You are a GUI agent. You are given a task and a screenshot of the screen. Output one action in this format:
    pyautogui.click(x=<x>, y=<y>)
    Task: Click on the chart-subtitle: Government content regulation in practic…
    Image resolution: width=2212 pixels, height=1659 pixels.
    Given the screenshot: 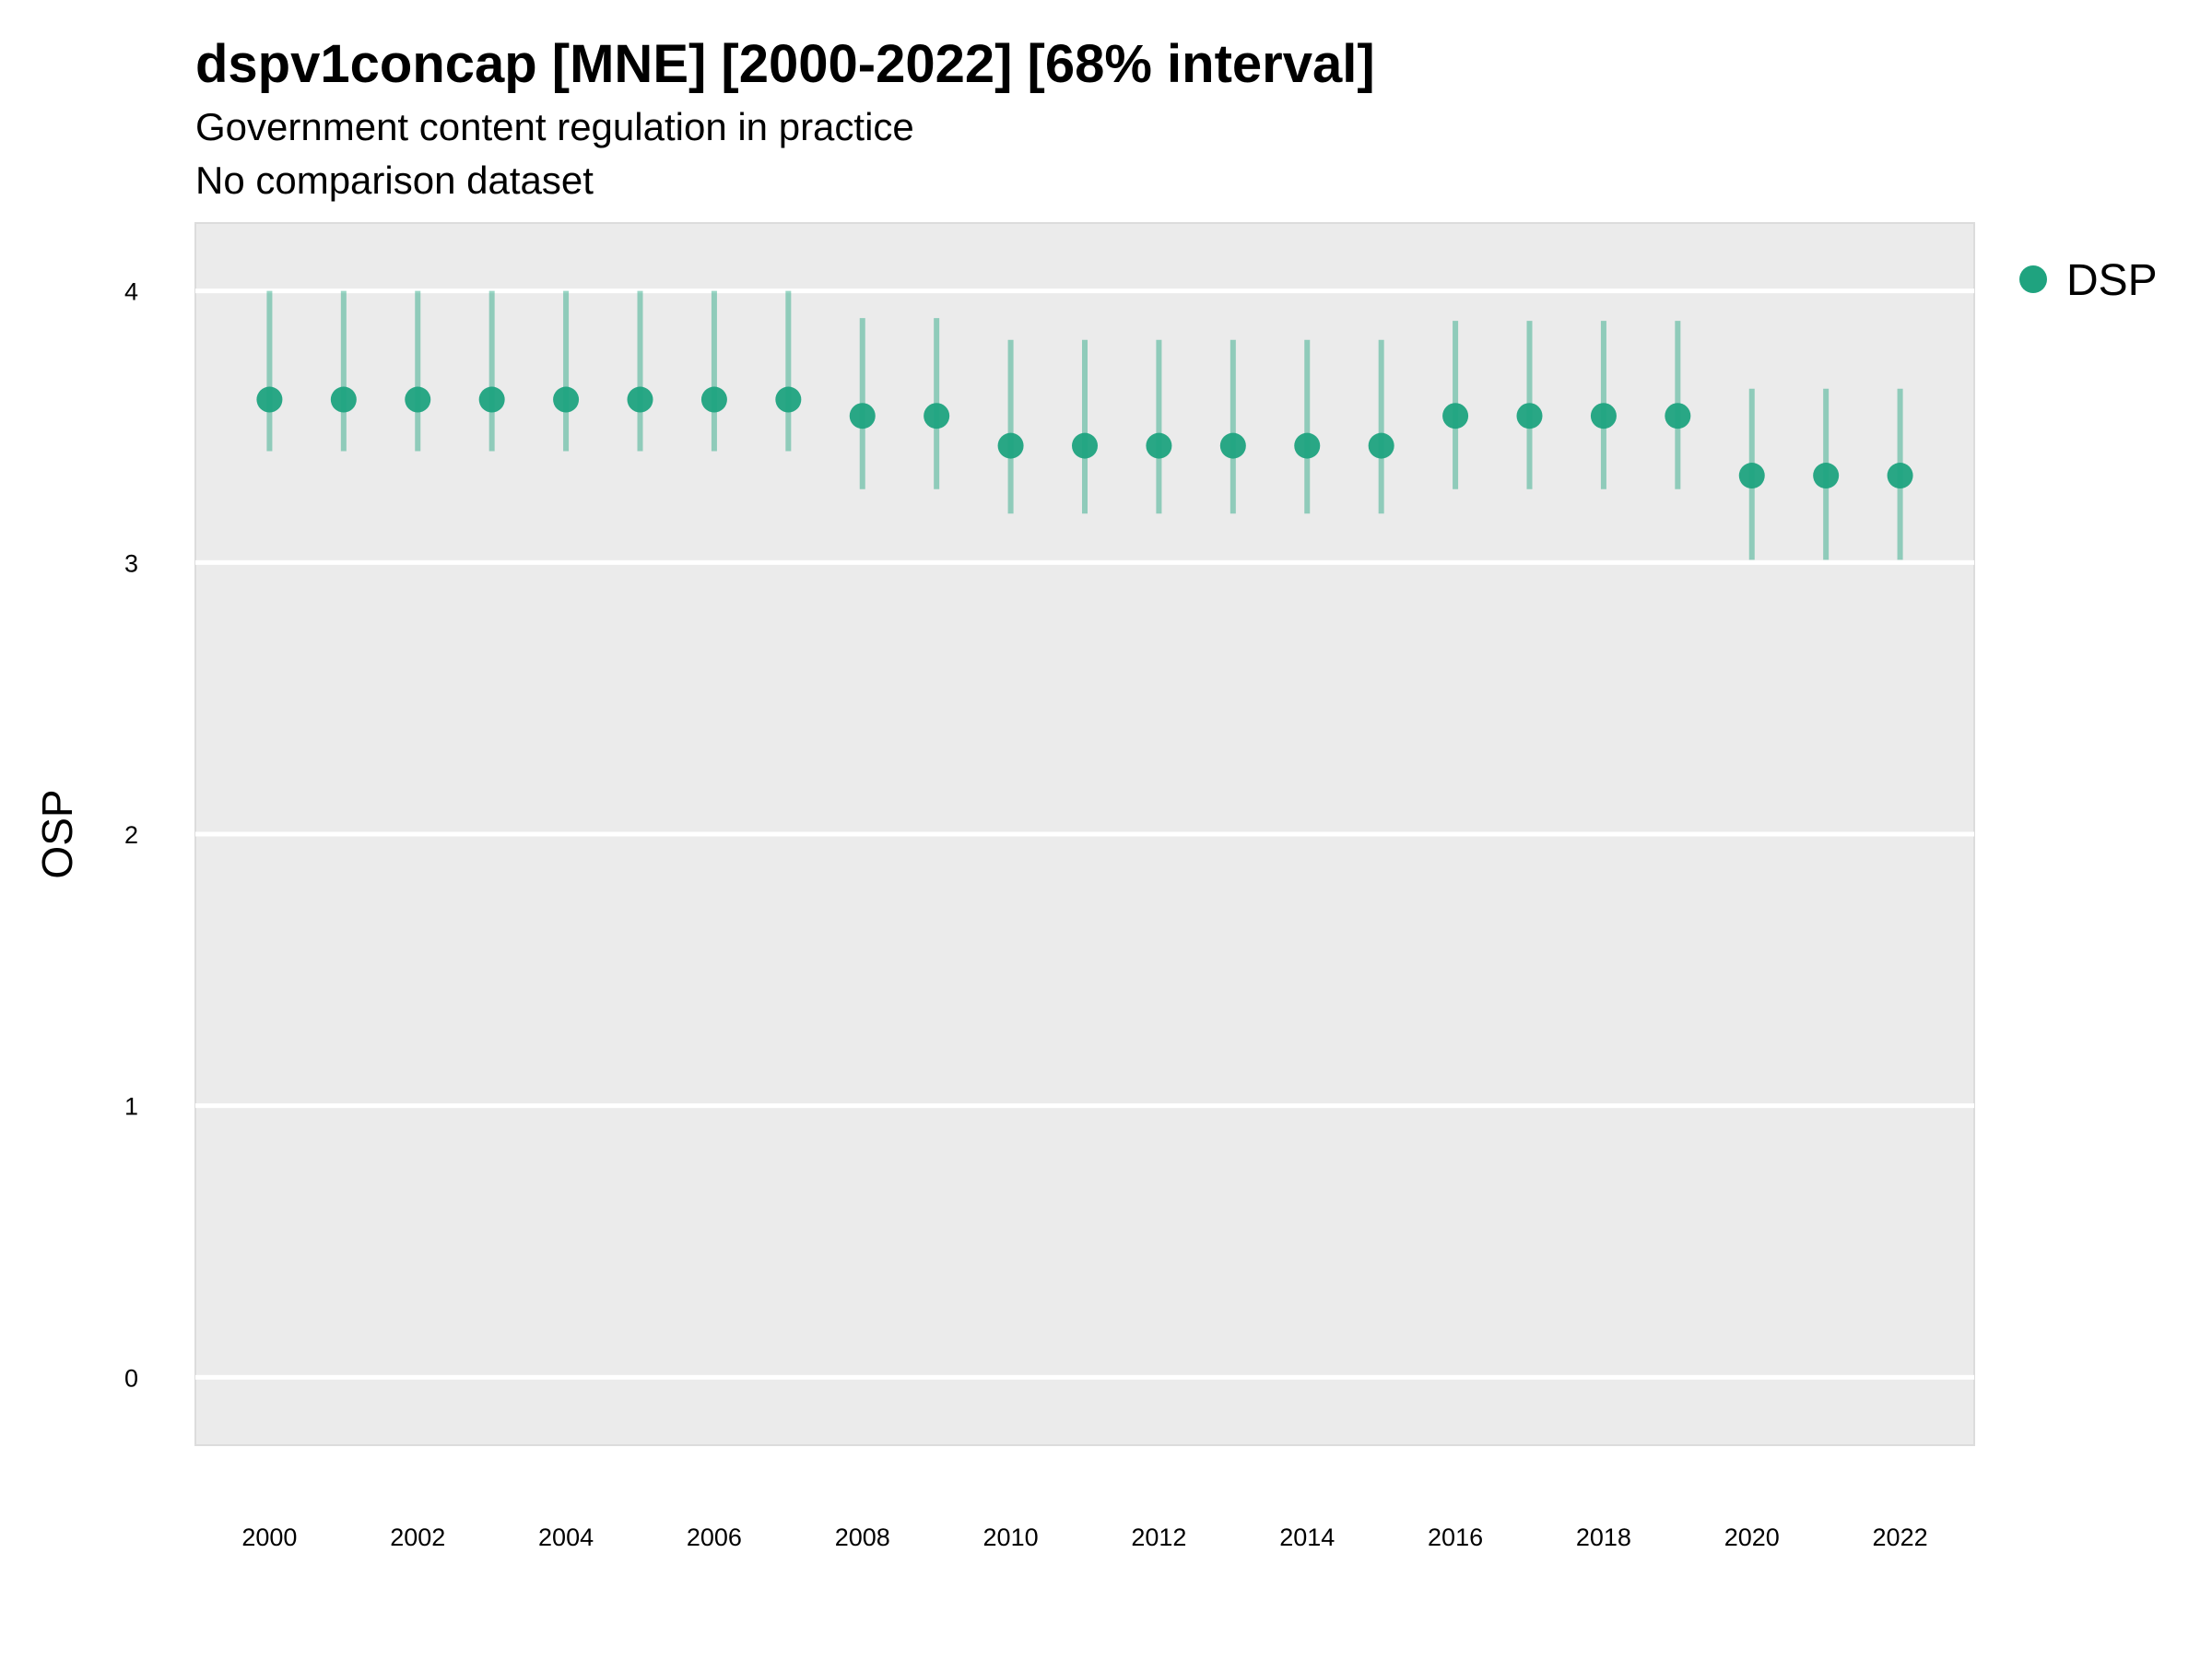 What is the action you would take?
    pyautogui.click(x=554, y=126)
    